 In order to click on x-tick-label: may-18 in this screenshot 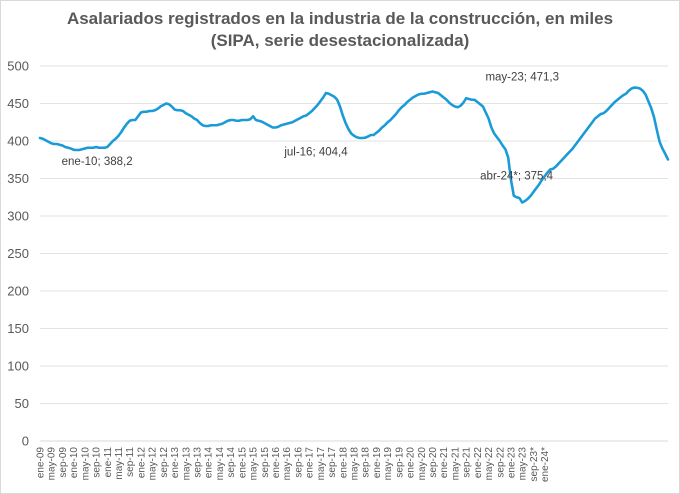, I will do `click(355, 464)`.